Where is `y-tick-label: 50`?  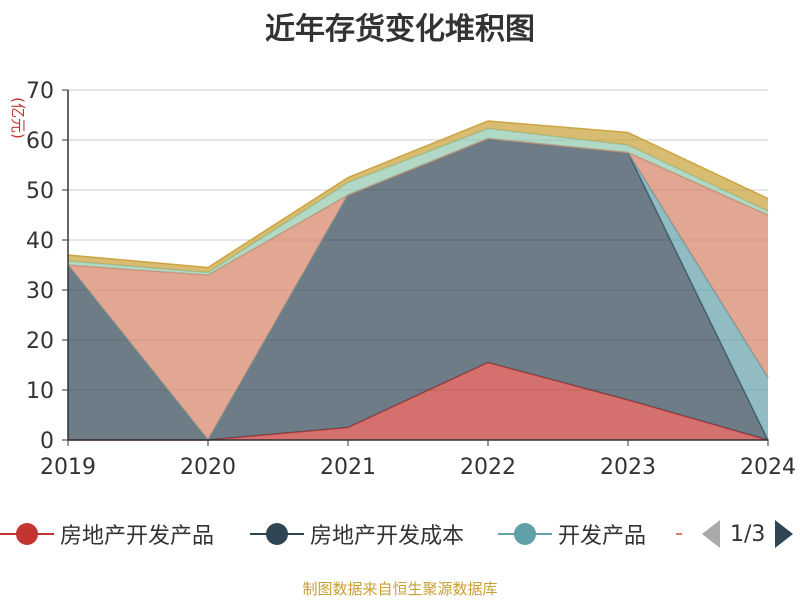 y-tick-label: 50 is located at coordinates (40, 191).